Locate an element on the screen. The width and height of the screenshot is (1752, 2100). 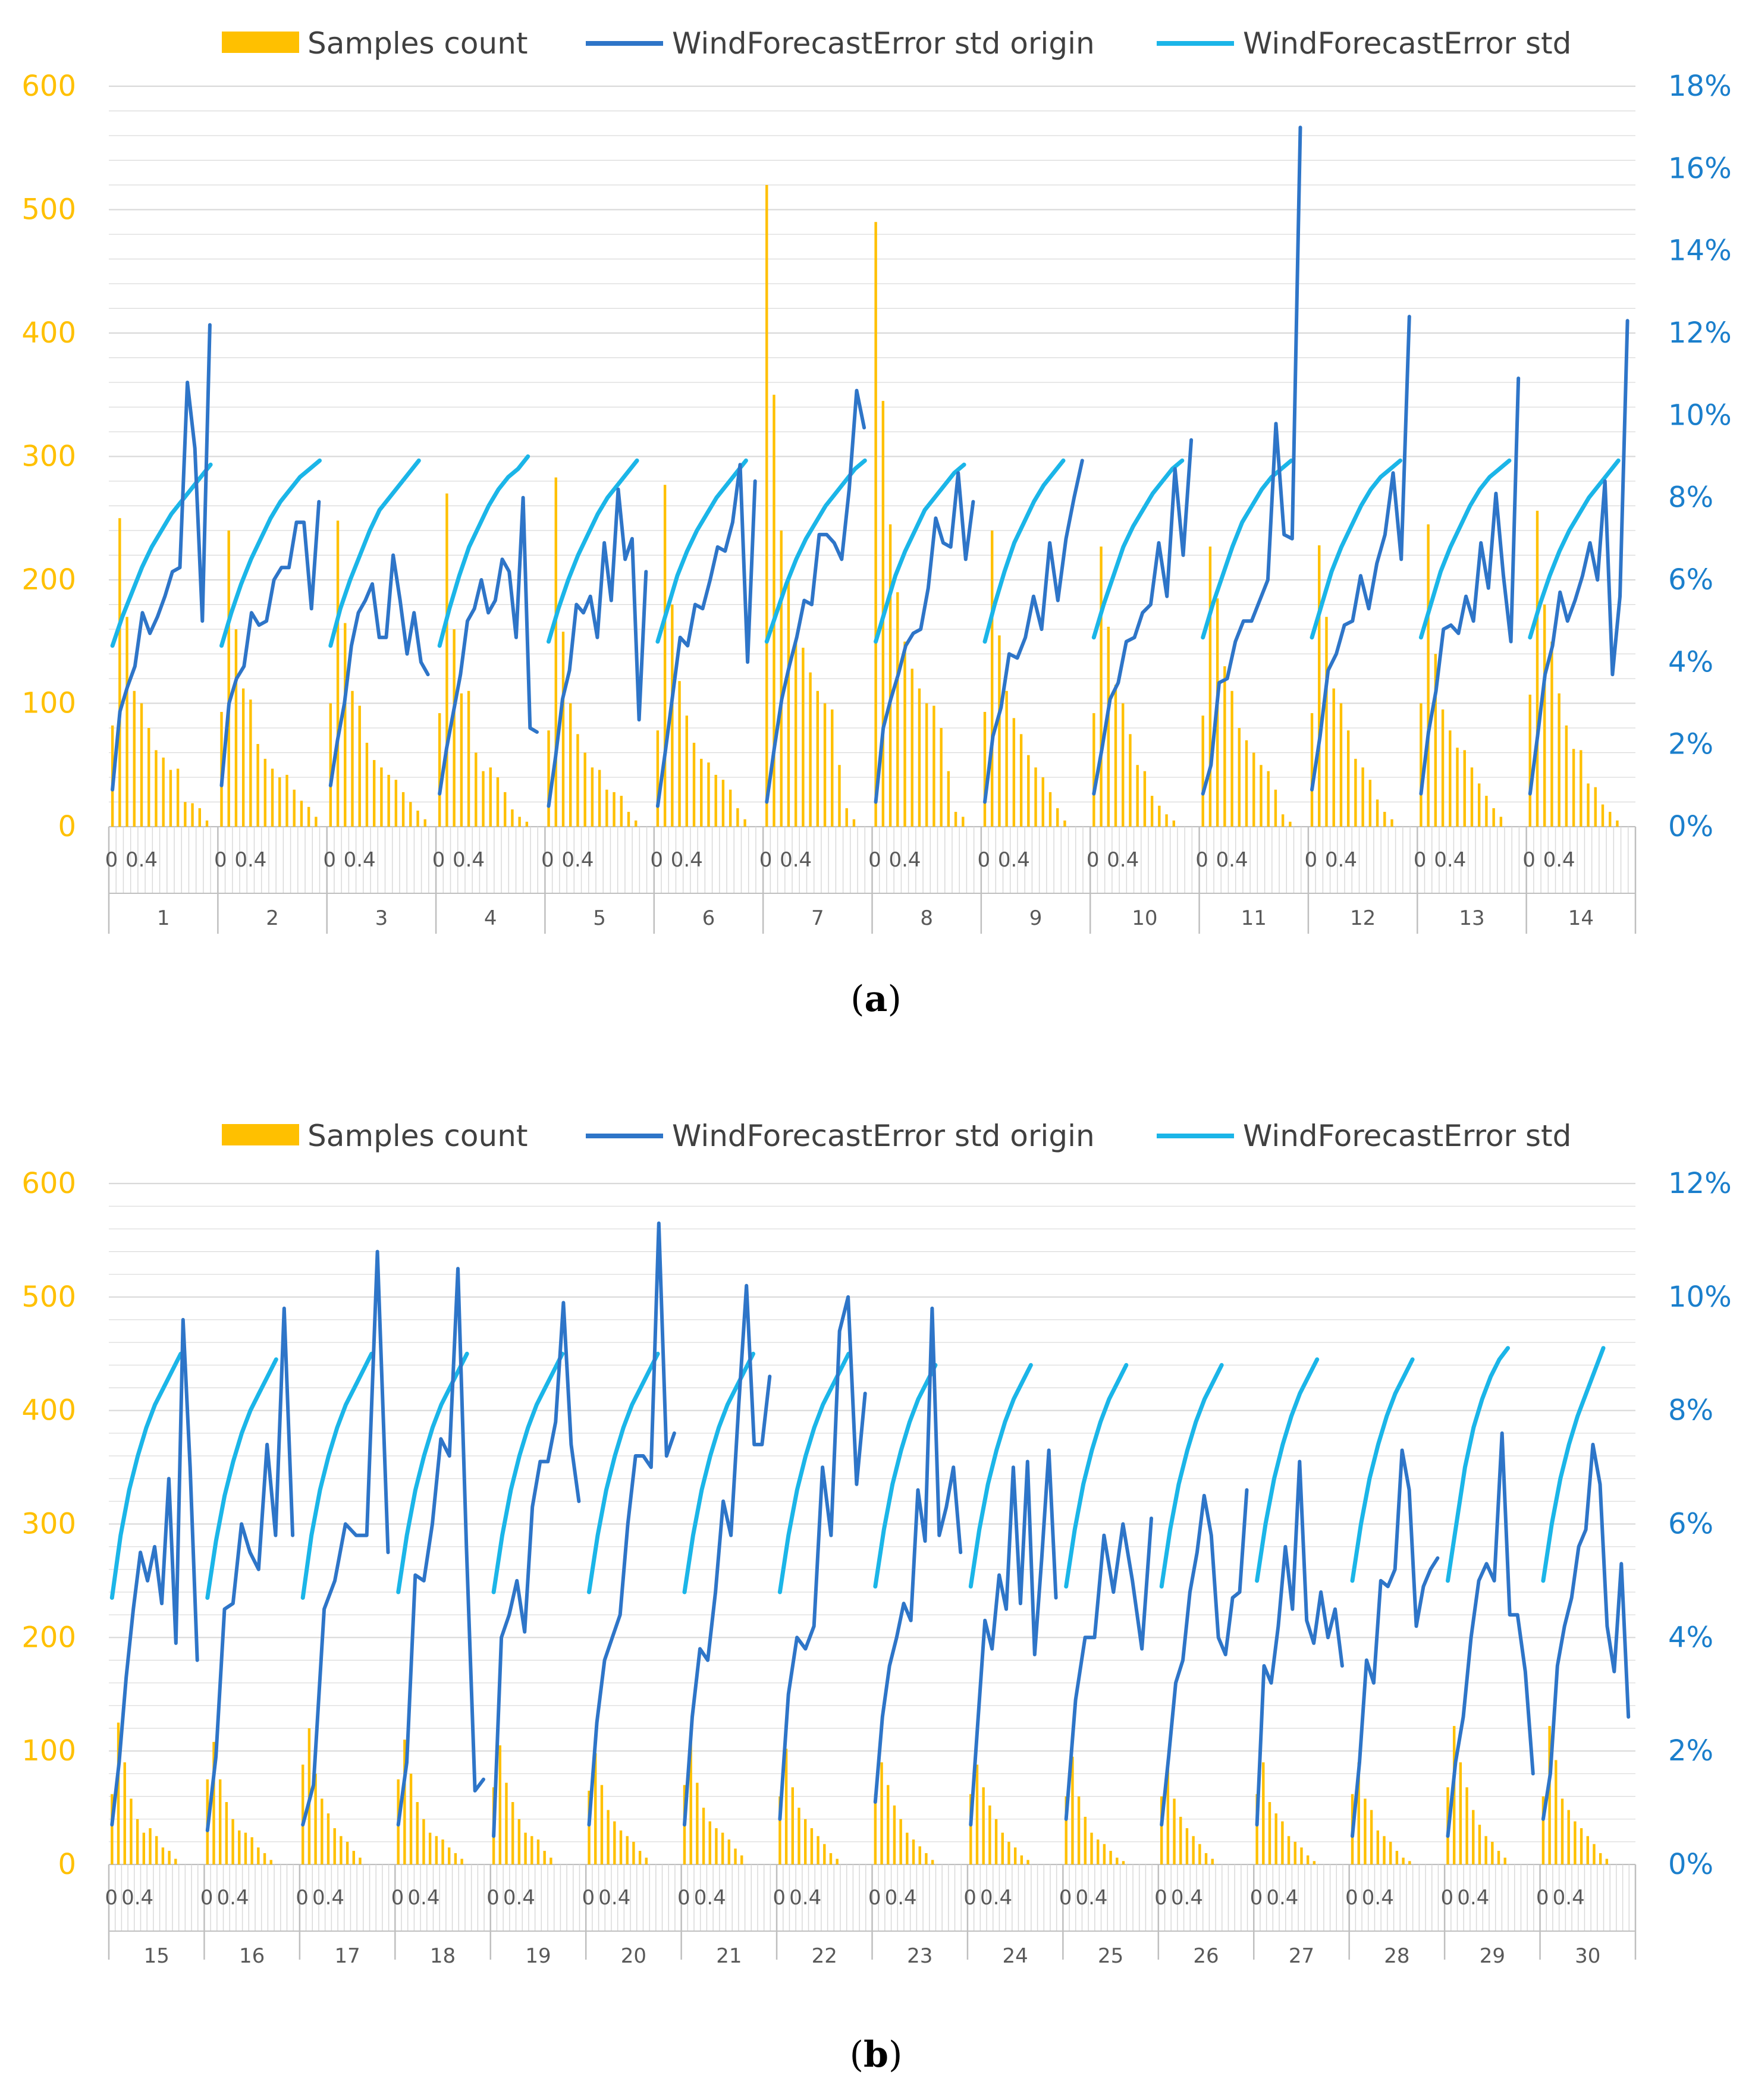
y-left-tick: 500 is located at coordinates (48, 210).